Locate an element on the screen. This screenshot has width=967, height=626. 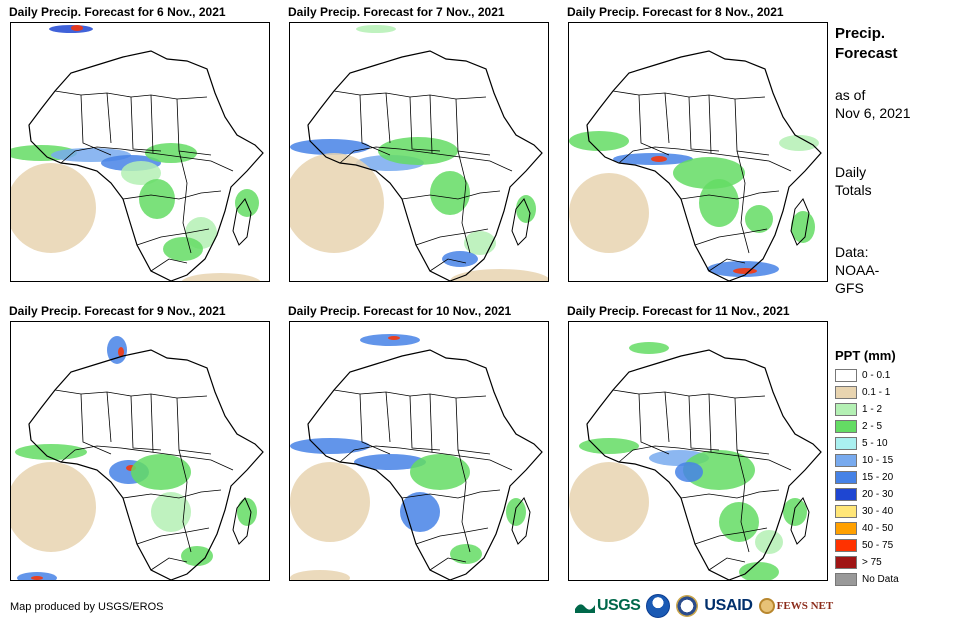
side-heading-line1: Precip. is located at coordinates (860, 33).